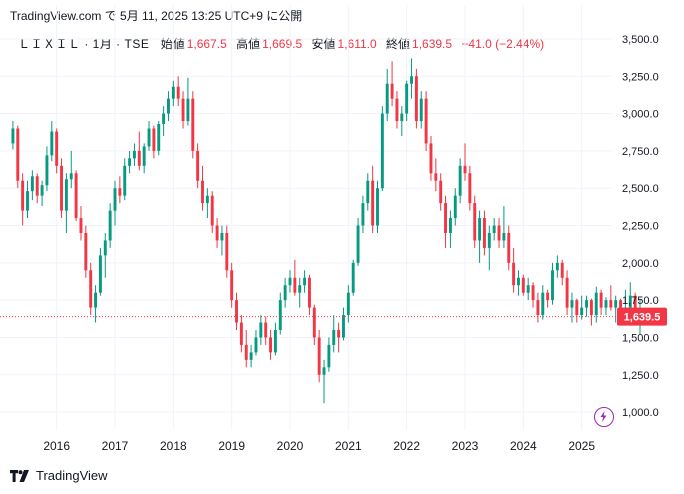 The image size is (684, 494). What do you see at coordinates (406, 446) in the screenshot?
I see `x-tick-label: 2022` at bounding box center [406, 446].